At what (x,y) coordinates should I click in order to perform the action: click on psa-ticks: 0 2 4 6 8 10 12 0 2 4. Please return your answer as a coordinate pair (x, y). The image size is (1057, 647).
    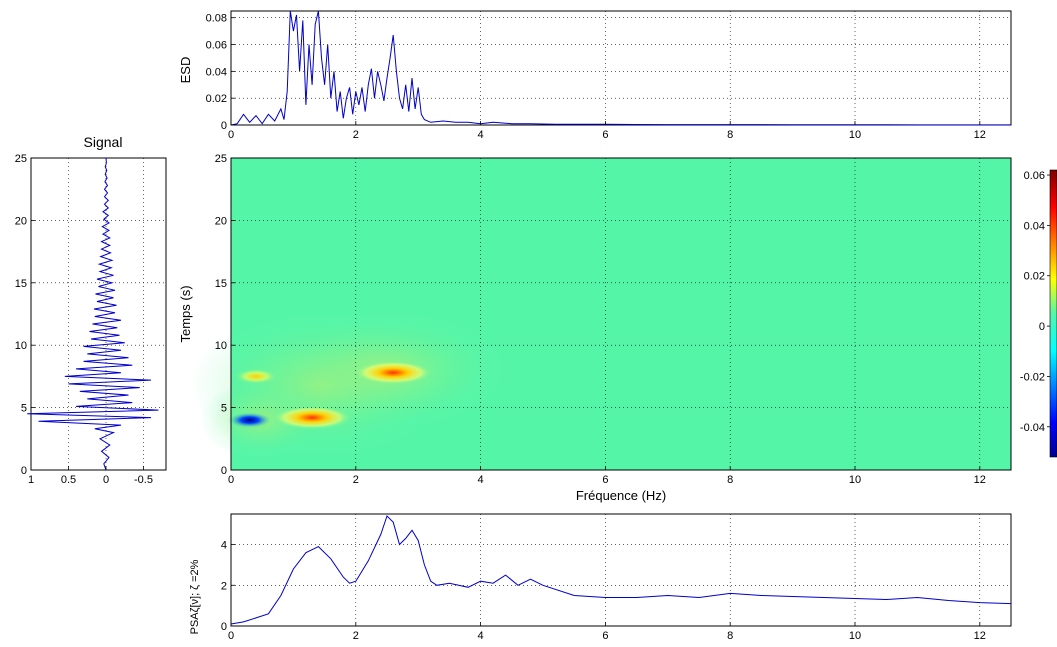
    Looking at the image, I should click on (603, 591).